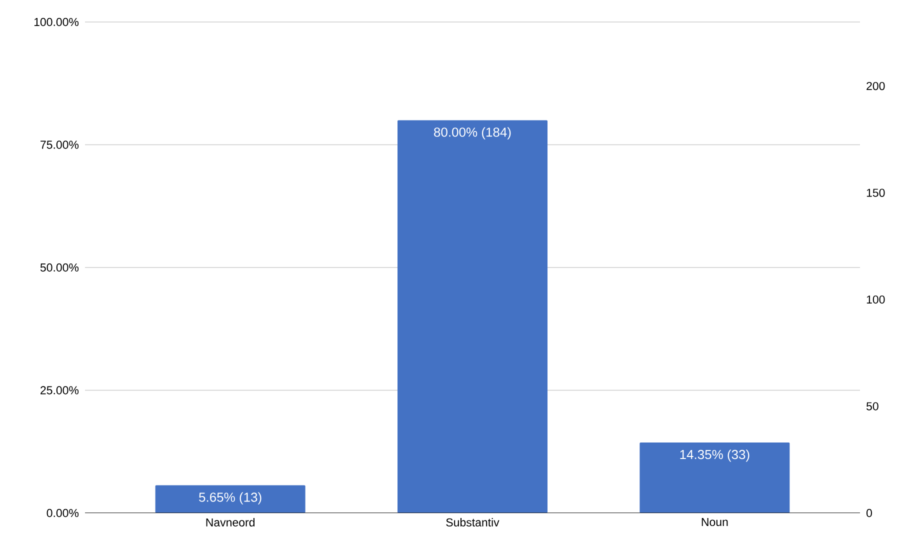 Image resolution: width=898 pixels, height=539 pixels. What do you see at coordinates (875, 192) in the screenshot?
I see `y2-tick-label: 150` at bounding box center [875, 192].